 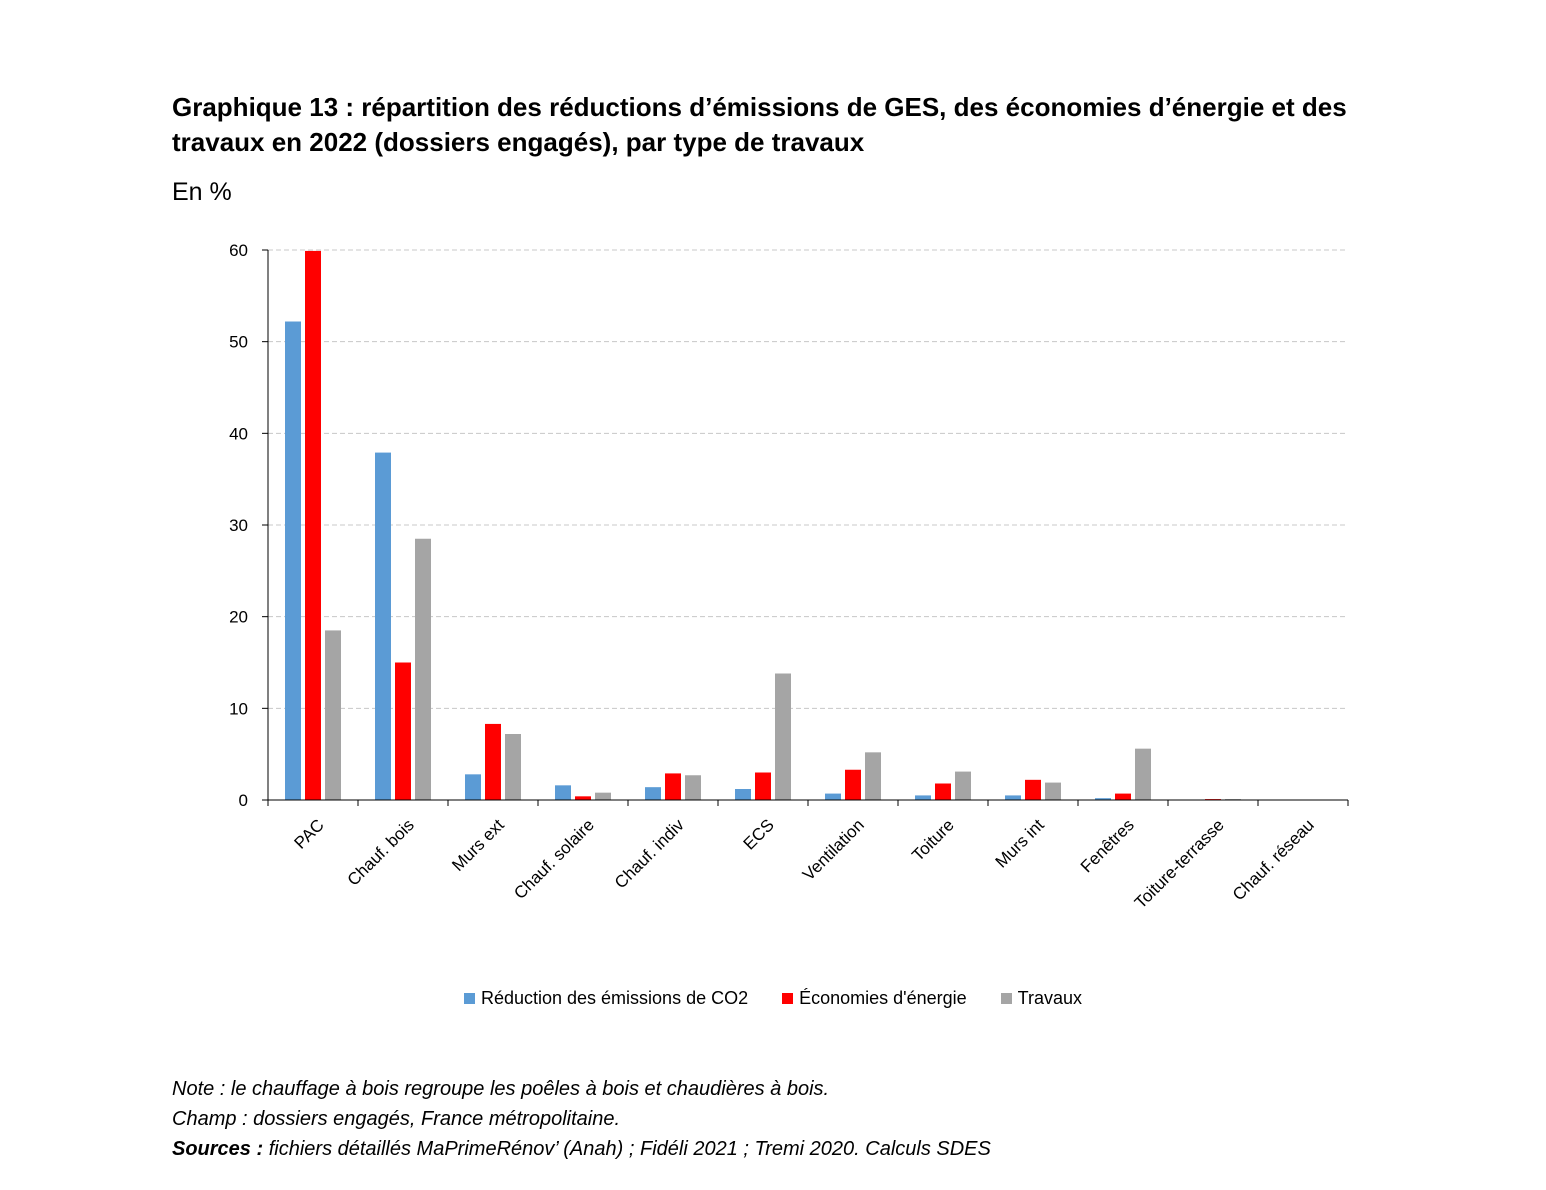 What do you see at coordinates (309, 833) in the screenshot?
I see `x-tick-label: PAC` at bounding box center [309, 833].